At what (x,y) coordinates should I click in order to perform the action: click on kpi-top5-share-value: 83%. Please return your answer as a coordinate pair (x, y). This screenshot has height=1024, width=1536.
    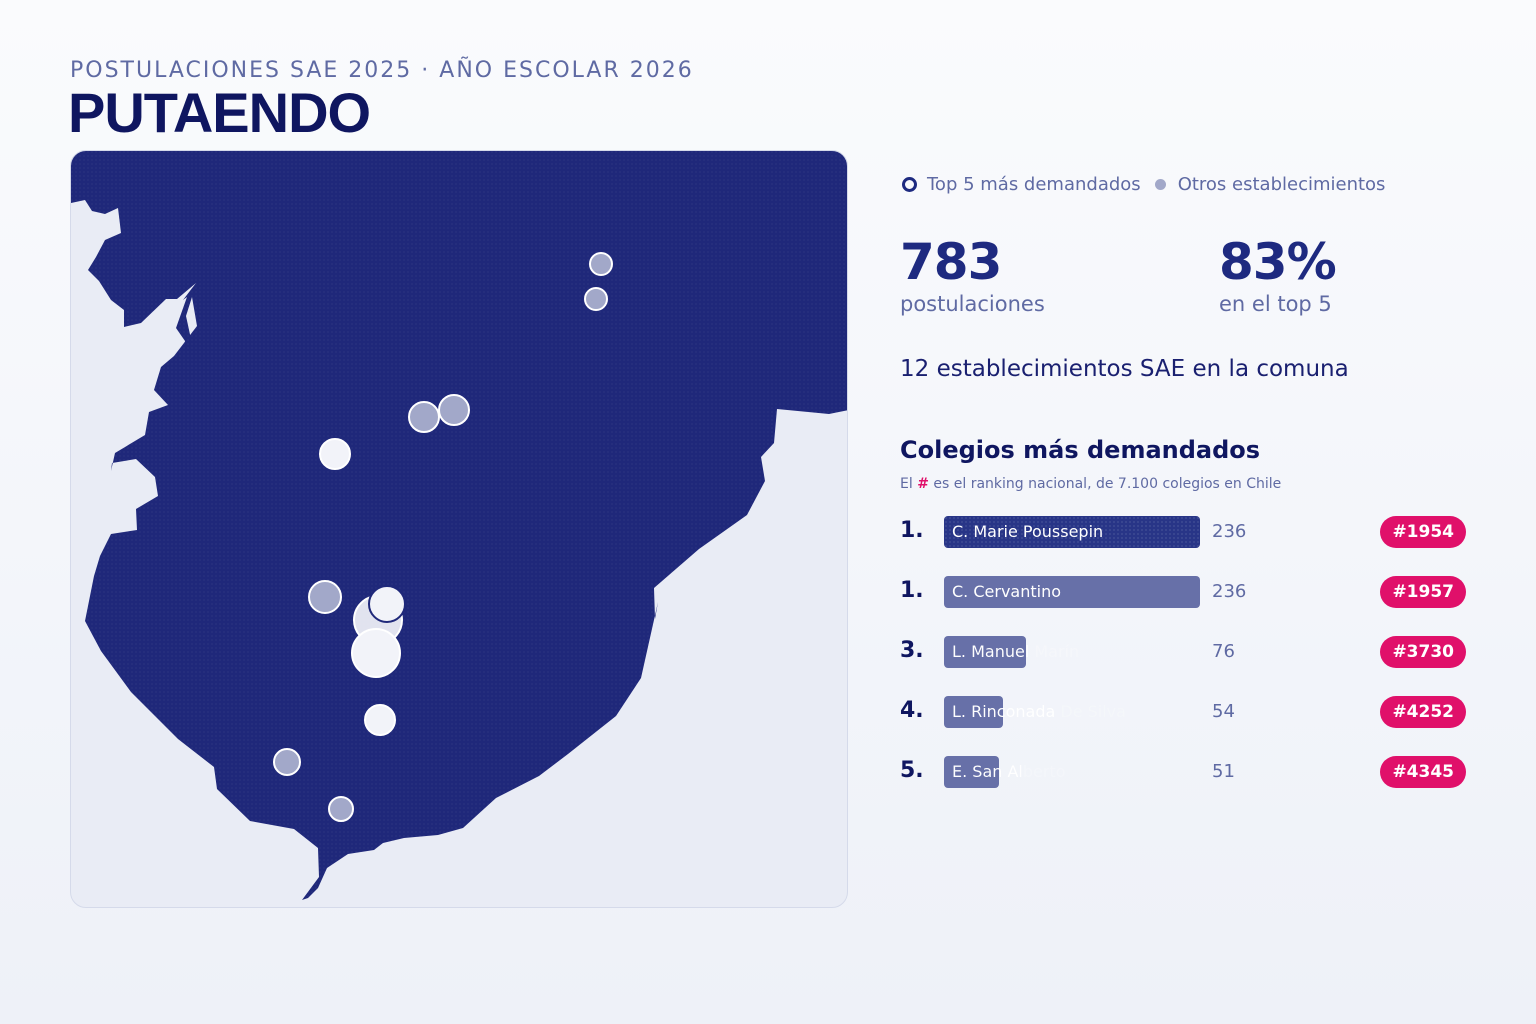
    Looking at the image, I should click on (1278, 262).